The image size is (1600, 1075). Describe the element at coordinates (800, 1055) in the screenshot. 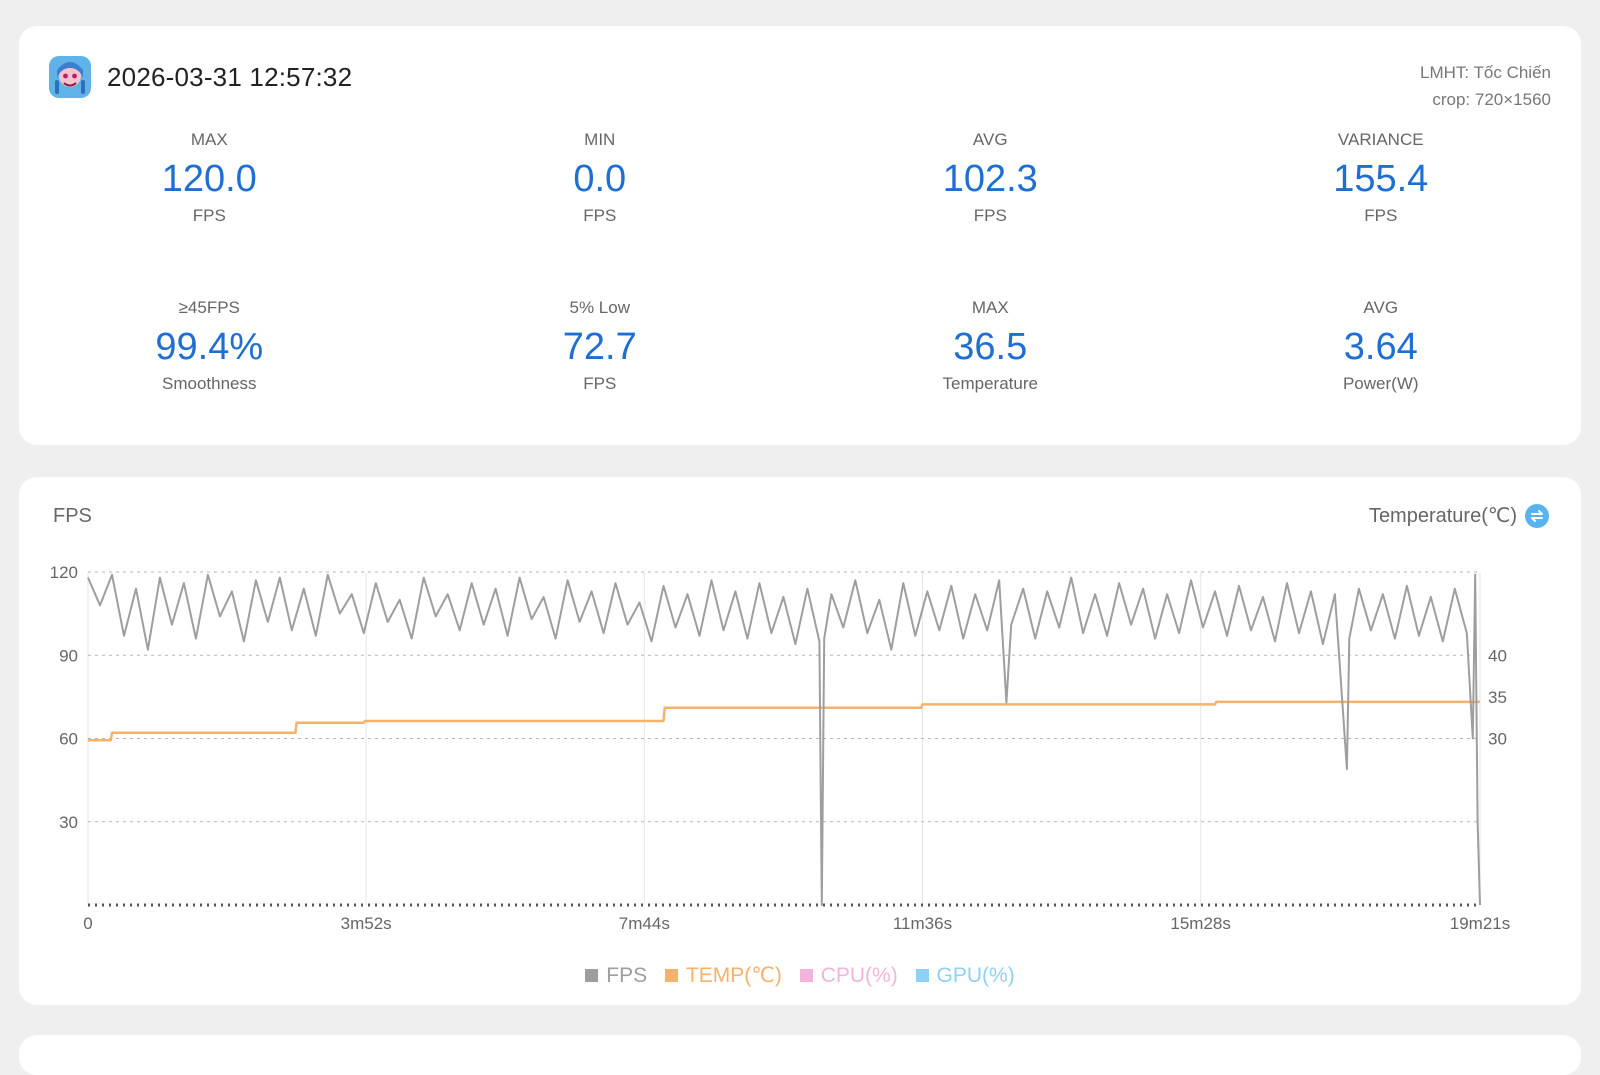

I see `next-card` at that location.